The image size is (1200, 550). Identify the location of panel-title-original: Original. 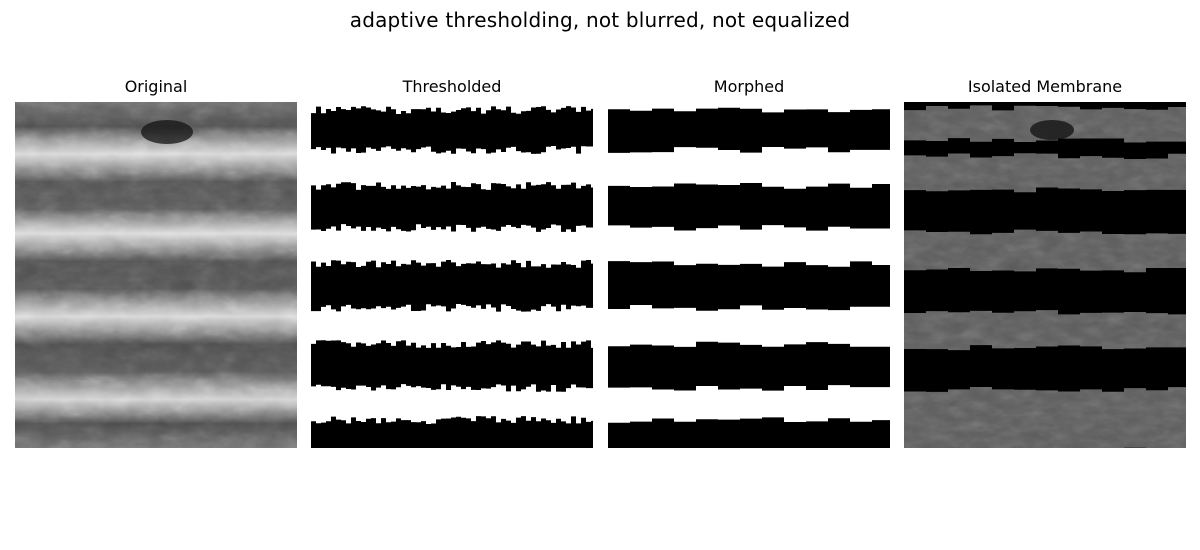
(156, 86).